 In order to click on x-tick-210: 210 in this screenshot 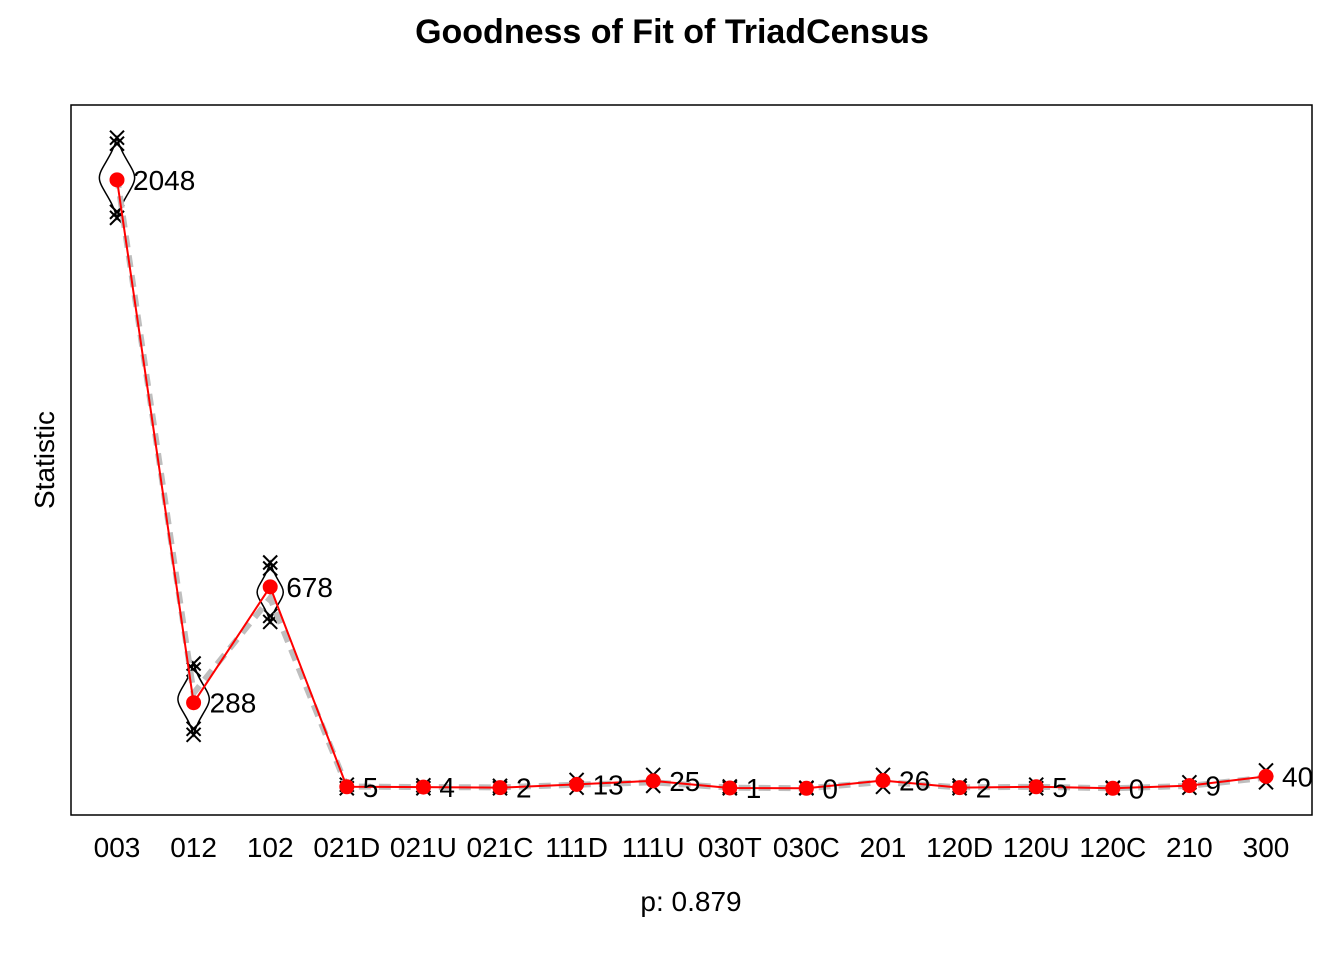, I will do `click(1189, 847)`.